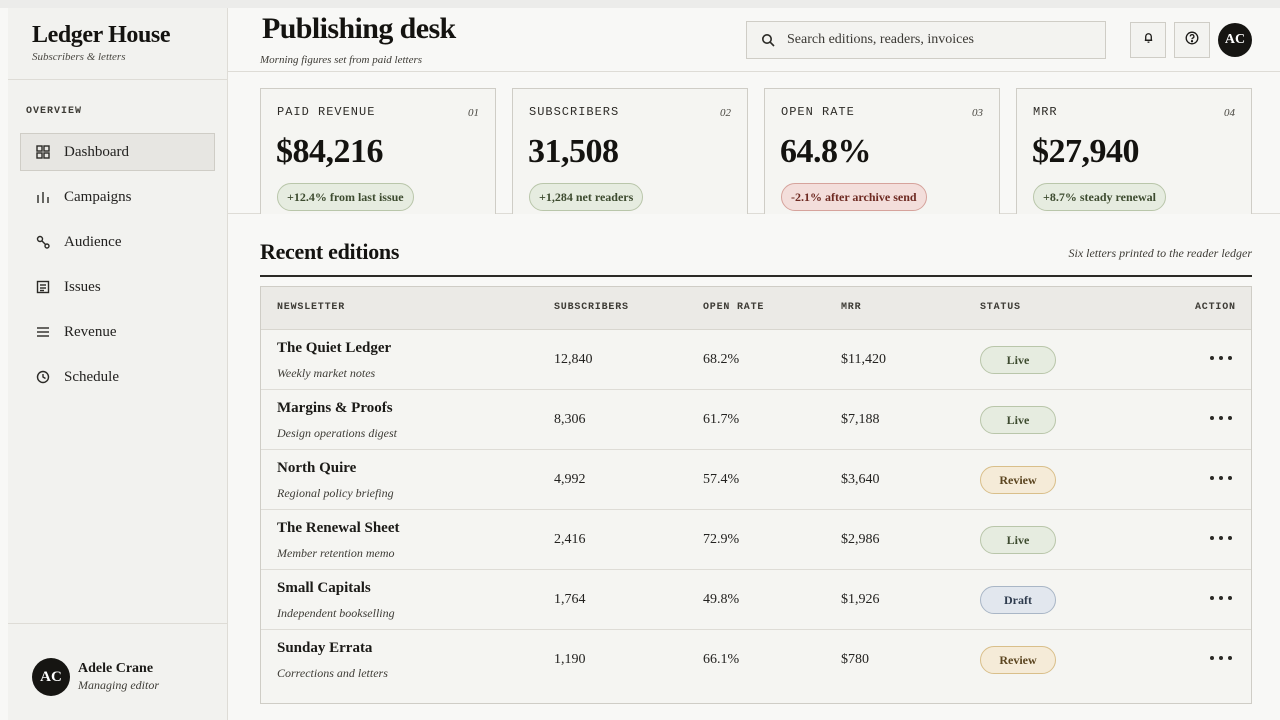  I want to click on column-header-action: ACTION, so click(1215, 307).